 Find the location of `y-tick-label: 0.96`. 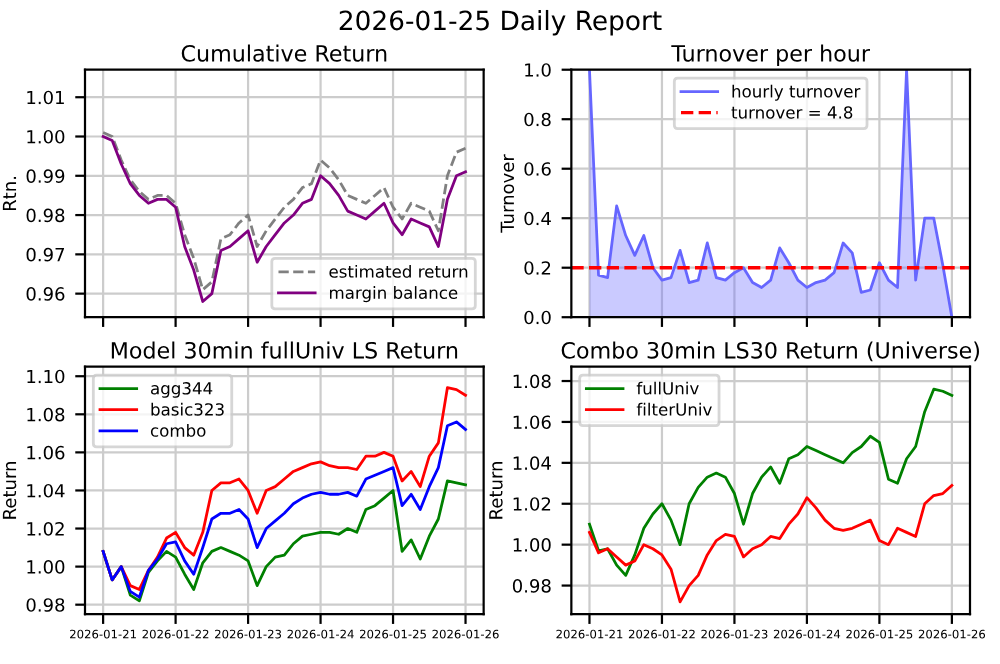

y-tick-label: 0.96 is located at coordinates (45, 294).